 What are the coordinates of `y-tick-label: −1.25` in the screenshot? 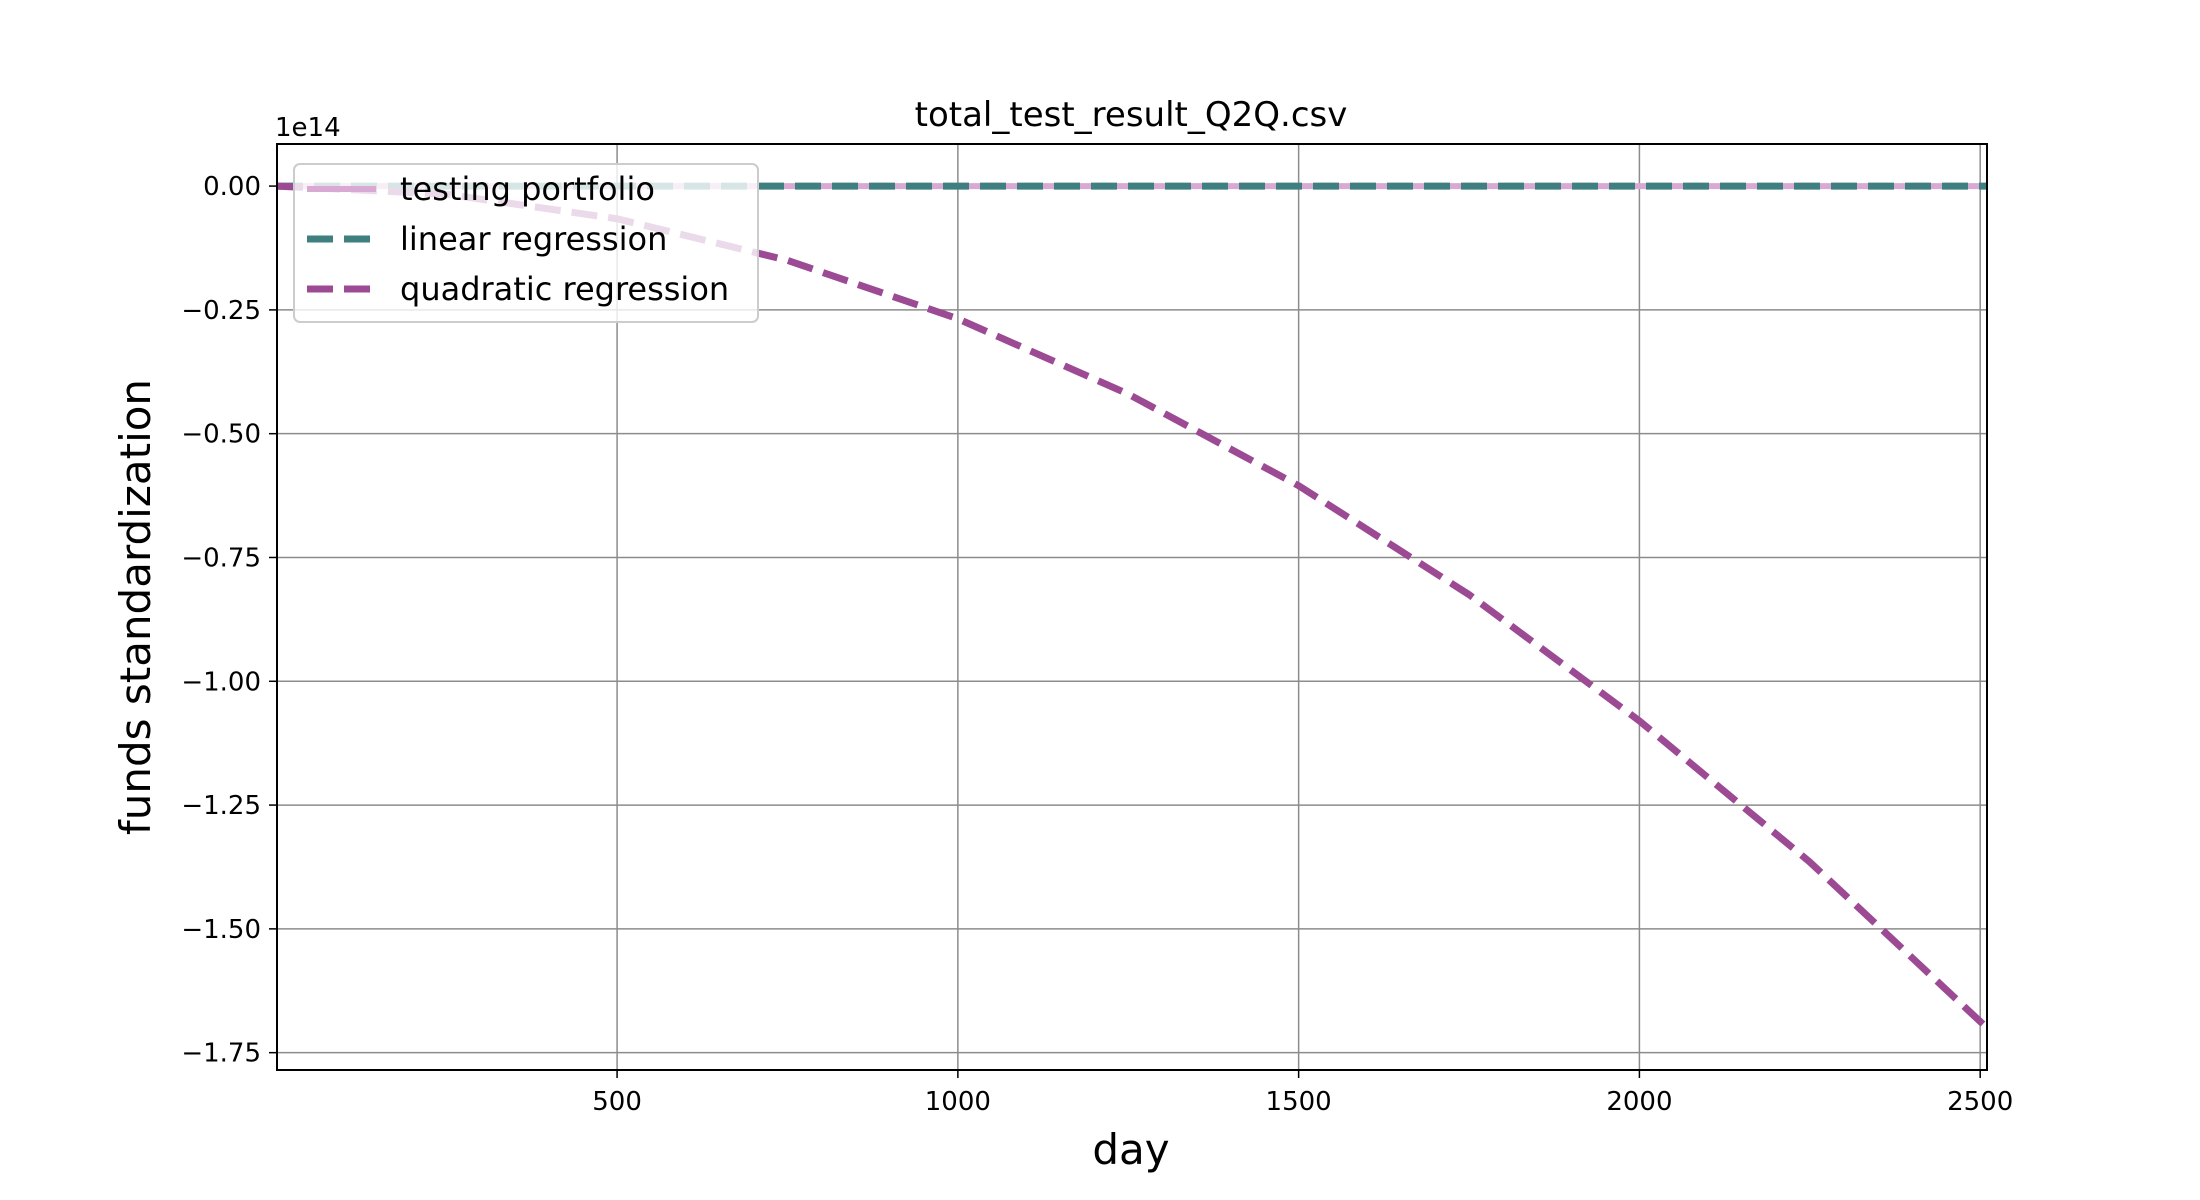 It's located at (221, 806).